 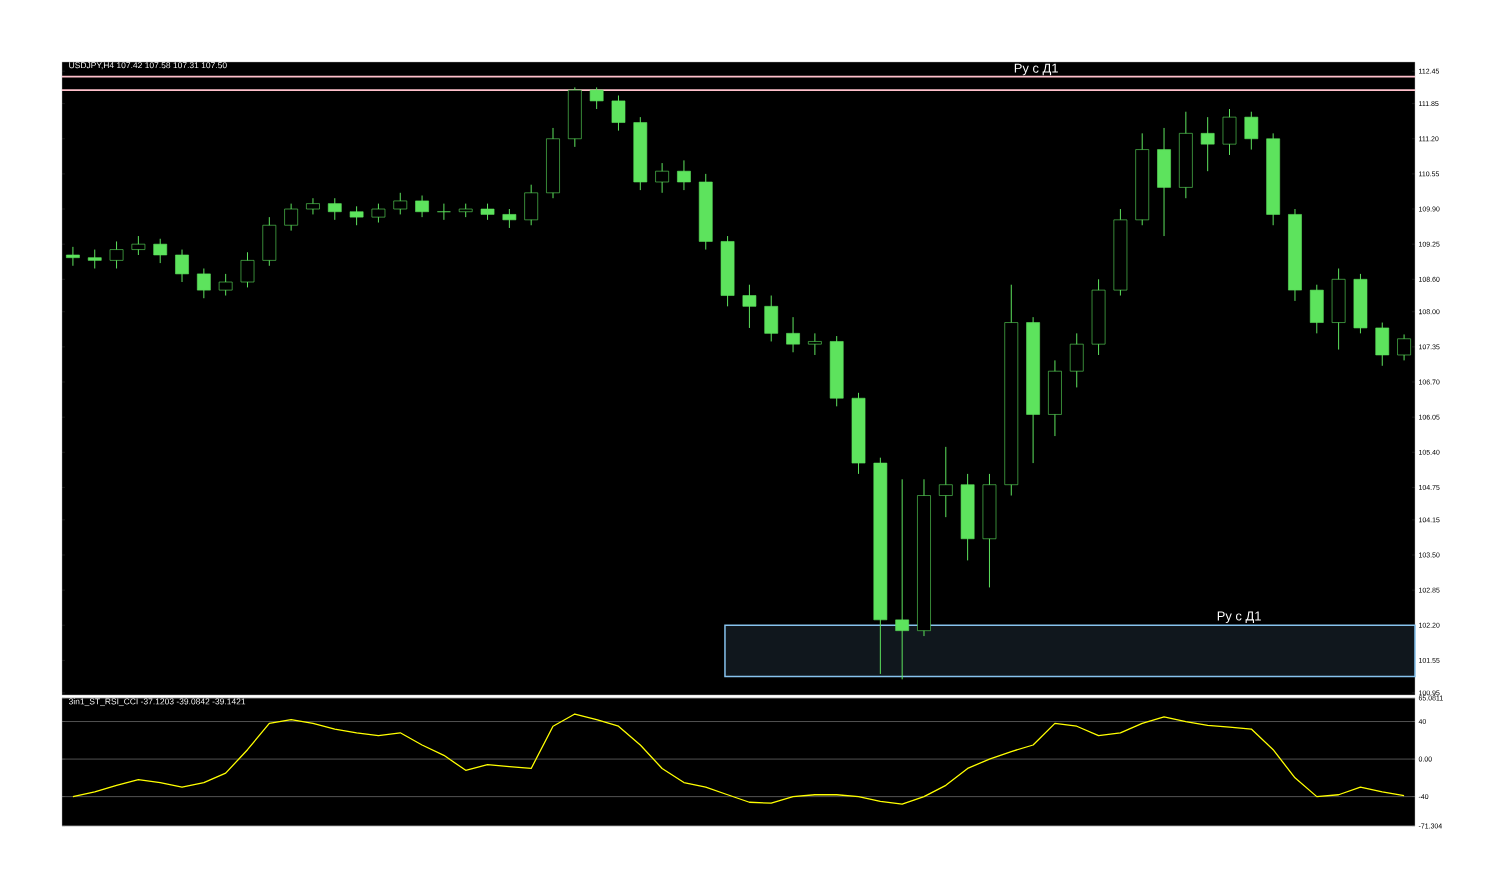 What do you see at coordinates (1036, 69) in the screenshot?
I see `ref-line-label: Ру с Д1` at bounding box center [1036, 69].